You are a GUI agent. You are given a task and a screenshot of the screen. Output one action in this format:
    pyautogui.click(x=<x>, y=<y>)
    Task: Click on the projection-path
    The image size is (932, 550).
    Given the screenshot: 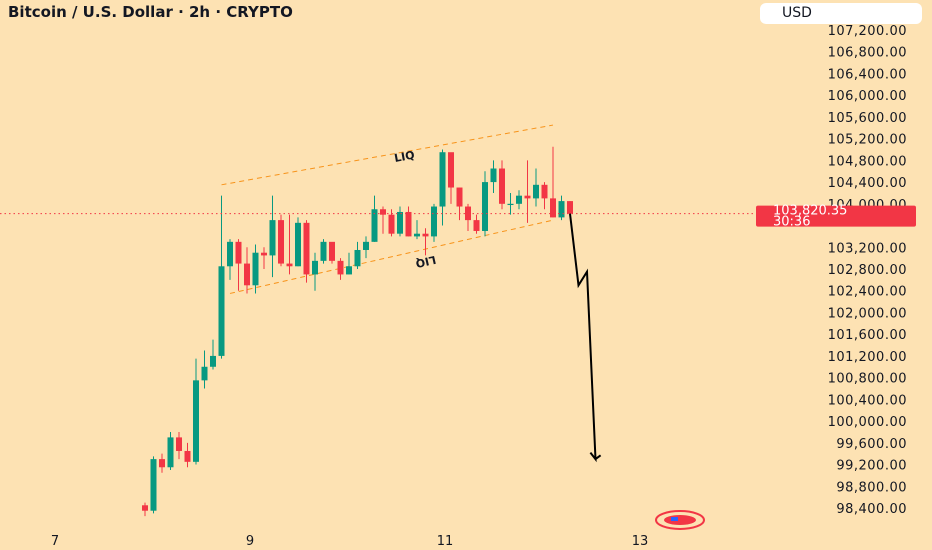 What is the action you would take?
    pyautogui.click(x=585, y=338)
    